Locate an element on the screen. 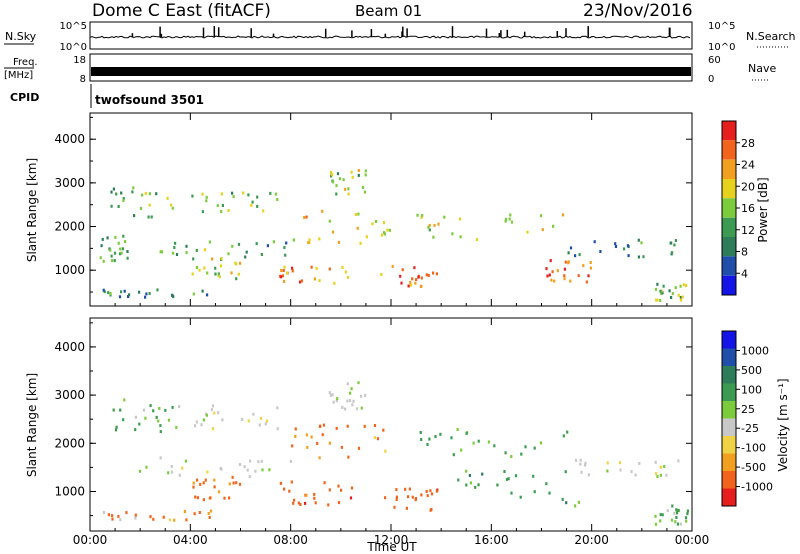 This screenshot has height=554, width=800. nsky-trace is located at coordinates (390, 32).